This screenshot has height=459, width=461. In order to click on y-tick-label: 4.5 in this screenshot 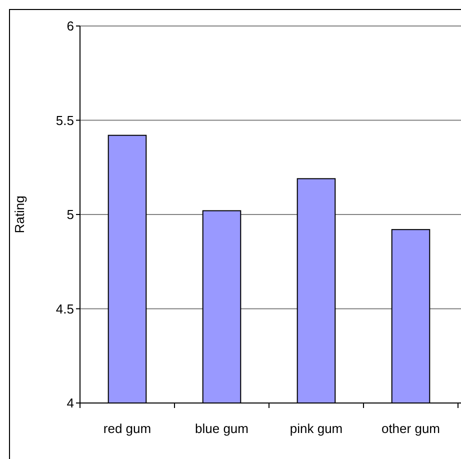, I will do `click(65, 308)`.